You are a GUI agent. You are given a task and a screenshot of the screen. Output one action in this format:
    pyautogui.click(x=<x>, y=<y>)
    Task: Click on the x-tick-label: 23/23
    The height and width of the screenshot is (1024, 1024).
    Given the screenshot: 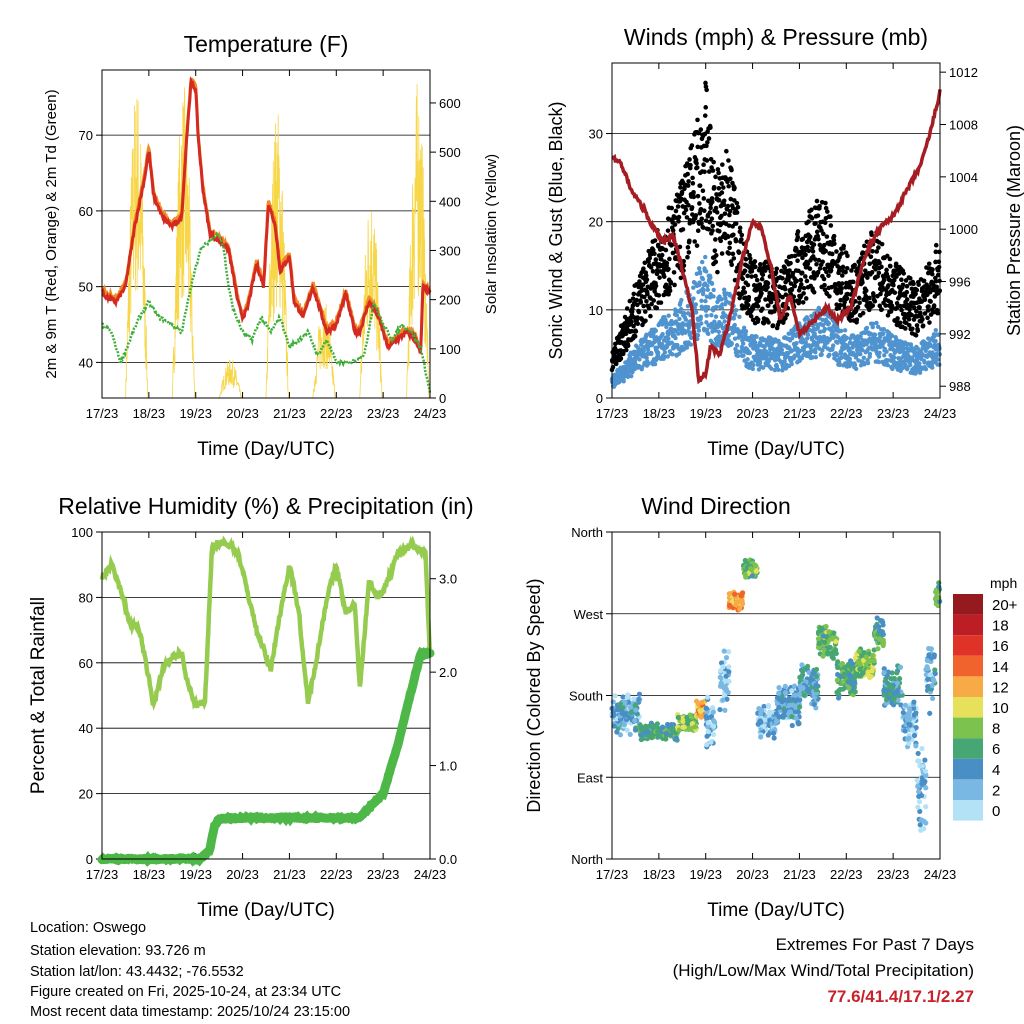 What is the action you would take?
    pyautogui.click(x=383, y=874)
    